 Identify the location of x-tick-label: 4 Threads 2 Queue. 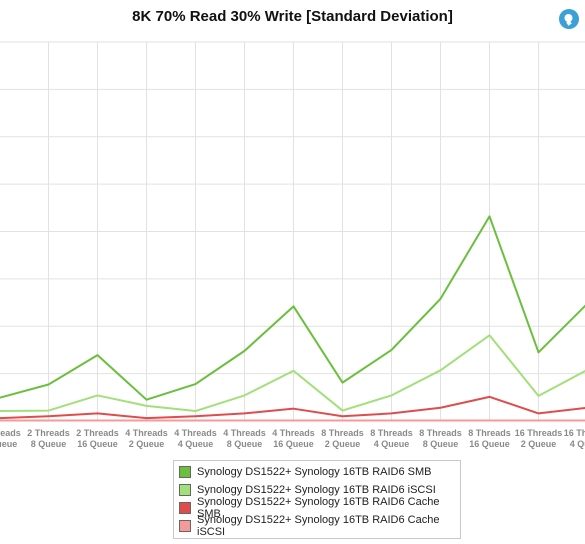
(146, 438).